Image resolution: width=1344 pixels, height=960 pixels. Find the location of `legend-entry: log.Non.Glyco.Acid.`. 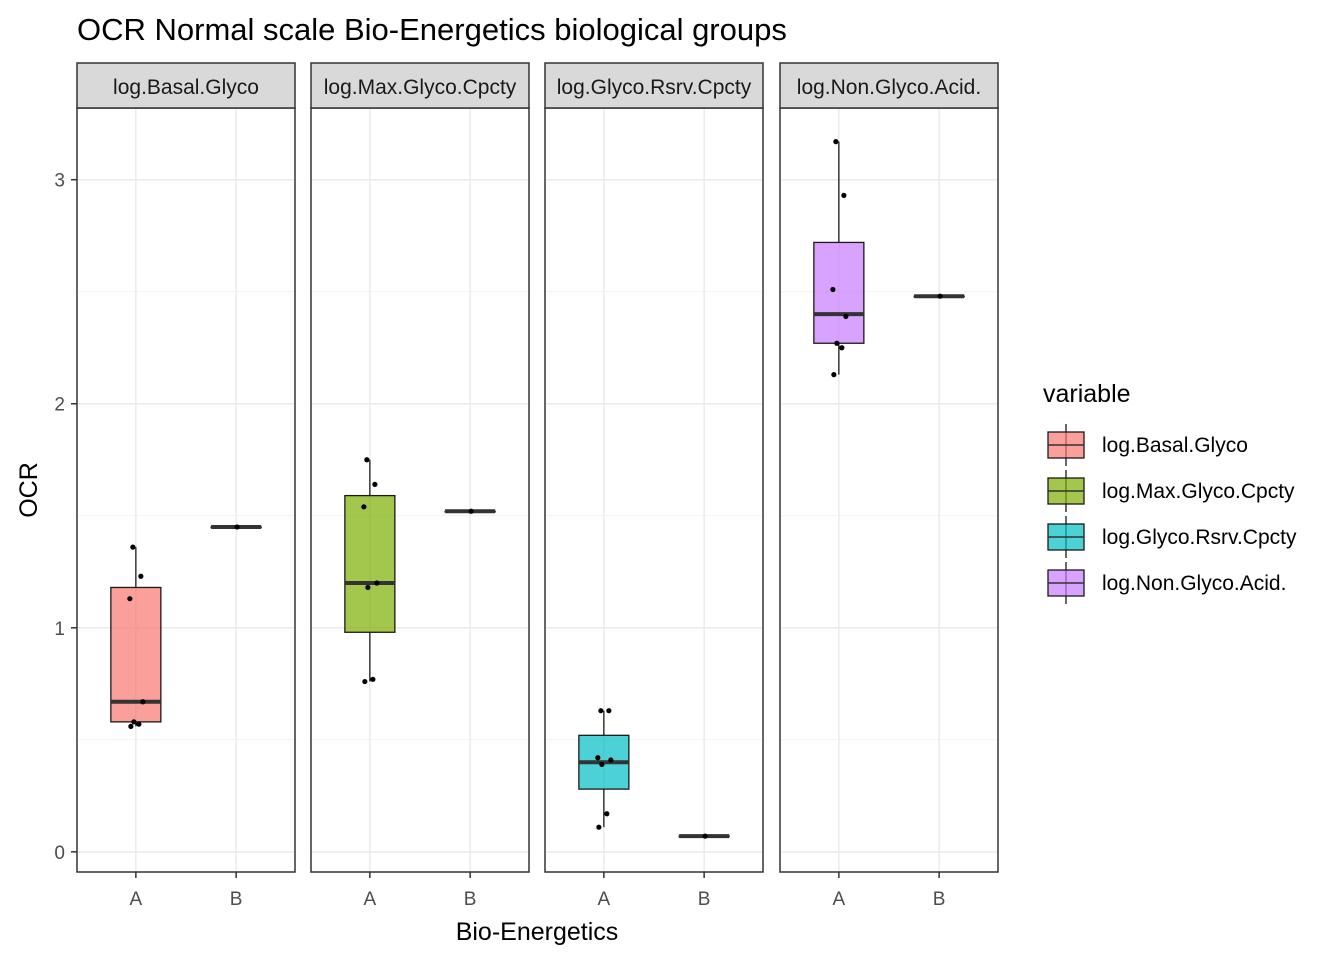

legend-entry: log.Non.Glyco.Acid. is located at coordinates (1166, 583).